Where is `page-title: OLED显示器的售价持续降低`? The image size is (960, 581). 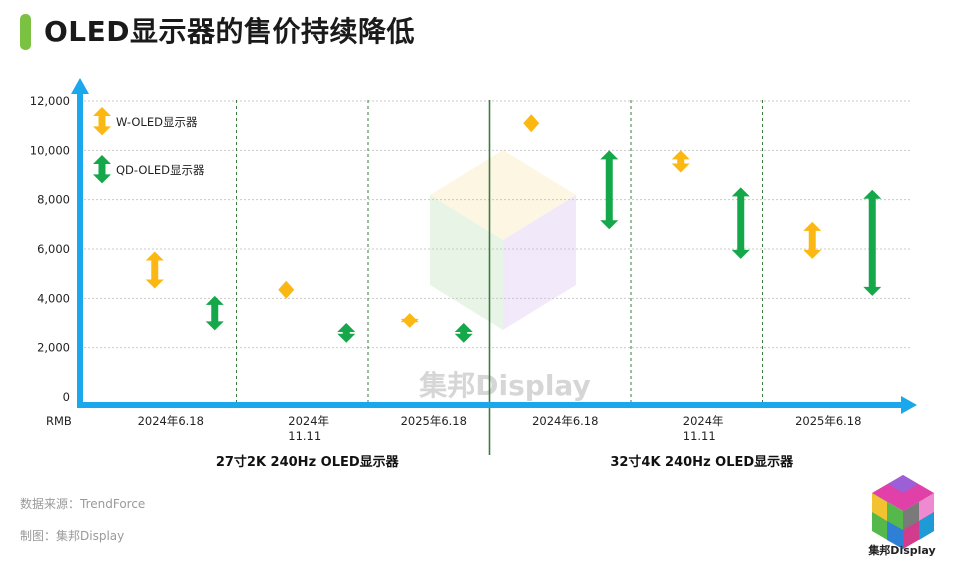
page-title: OLED显示器的售价持续降低 is located at coordinates (230, 31).